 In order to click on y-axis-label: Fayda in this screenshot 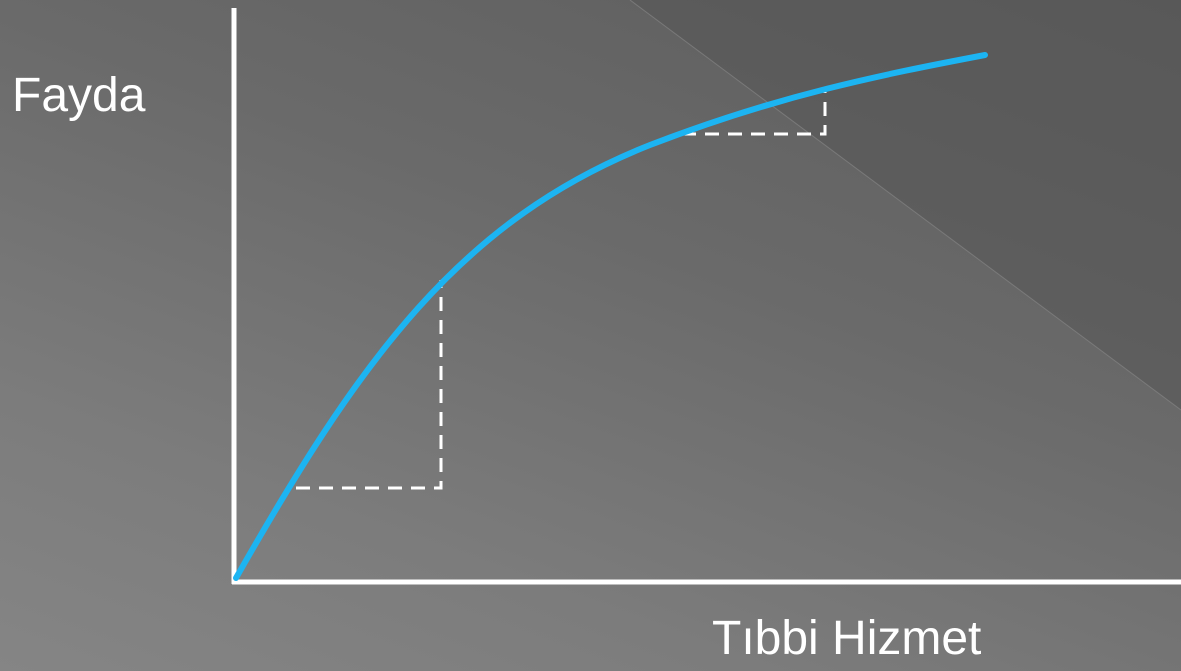, I will do `click(79, 95)`.